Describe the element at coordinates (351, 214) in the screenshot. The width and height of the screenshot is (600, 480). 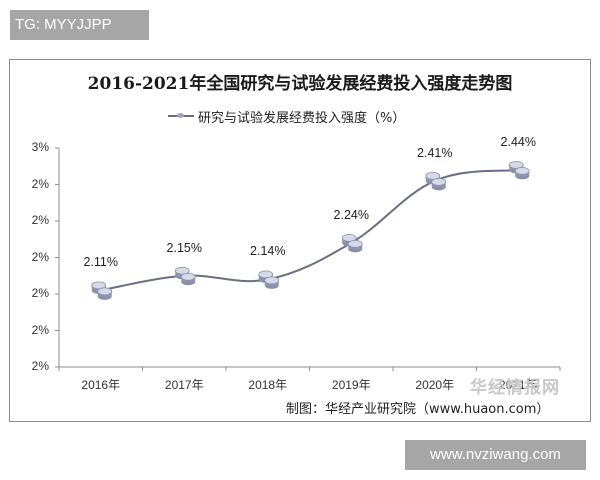
I see `data-label: 2.24%` at that location.